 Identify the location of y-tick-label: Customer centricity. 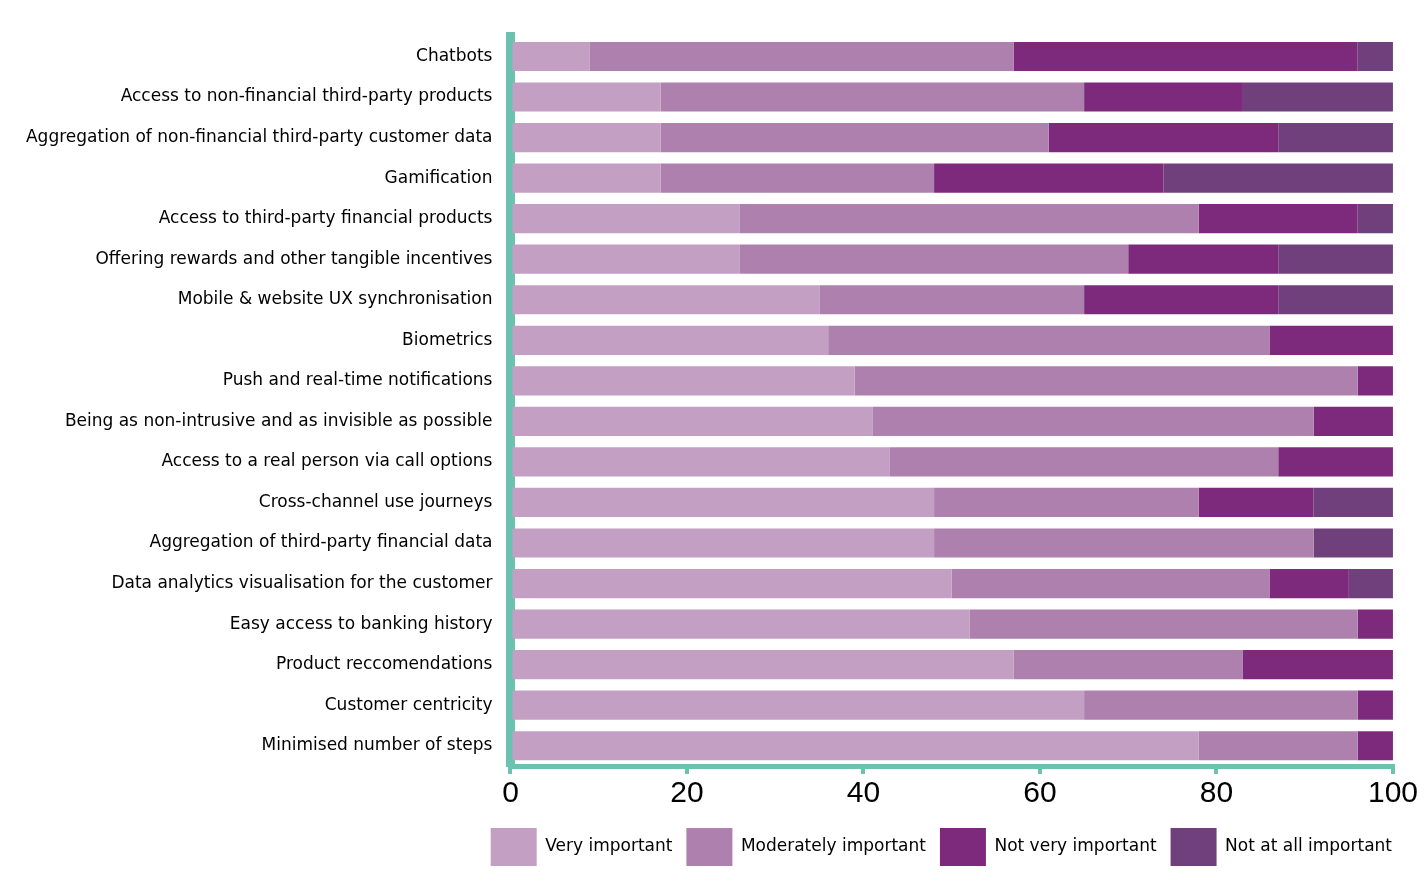
(408, 703).